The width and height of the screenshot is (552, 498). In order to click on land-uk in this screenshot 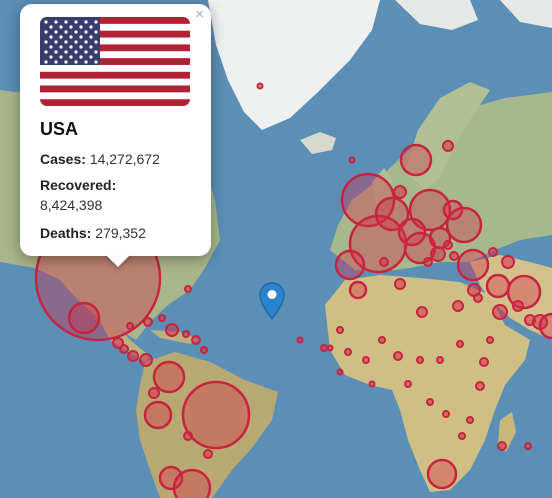, I will do `click(382, 186)`.